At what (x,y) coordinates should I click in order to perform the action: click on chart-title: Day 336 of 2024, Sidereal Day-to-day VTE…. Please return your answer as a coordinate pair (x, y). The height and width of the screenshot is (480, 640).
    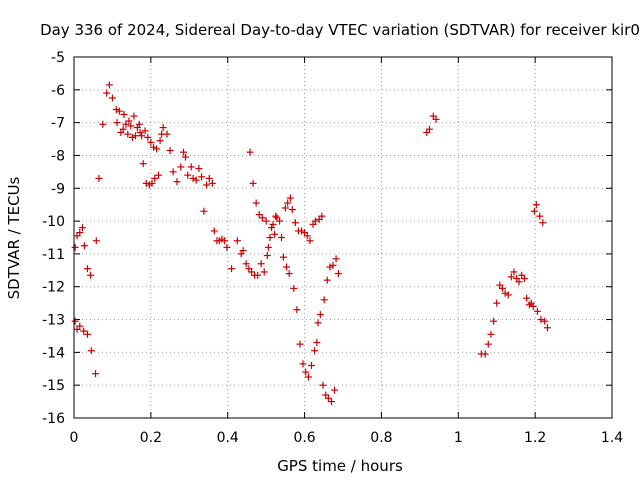
    Looking at the image, I should click on (340, 30).